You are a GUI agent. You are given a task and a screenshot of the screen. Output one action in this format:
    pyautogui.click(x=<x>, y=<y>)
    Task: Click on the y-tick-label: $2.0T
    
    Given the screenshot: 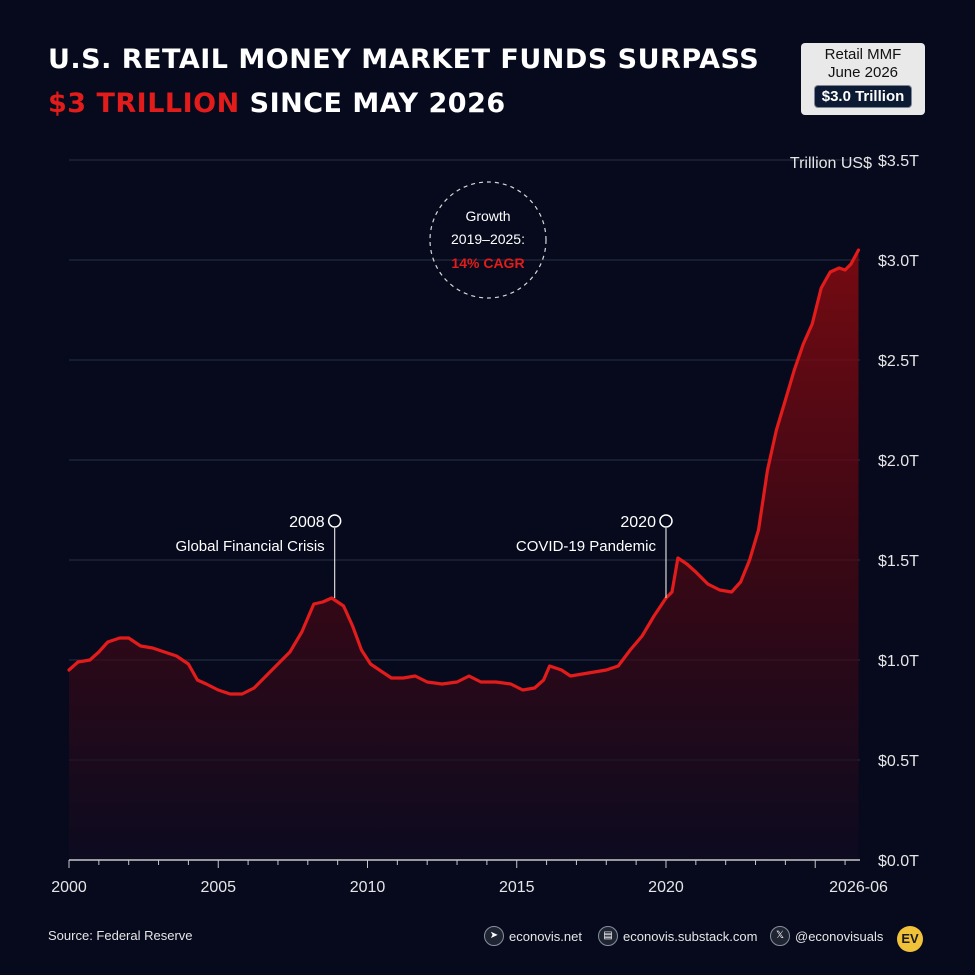 What is the action you would take?
    pyautogui.click(x=898, y=461)
    